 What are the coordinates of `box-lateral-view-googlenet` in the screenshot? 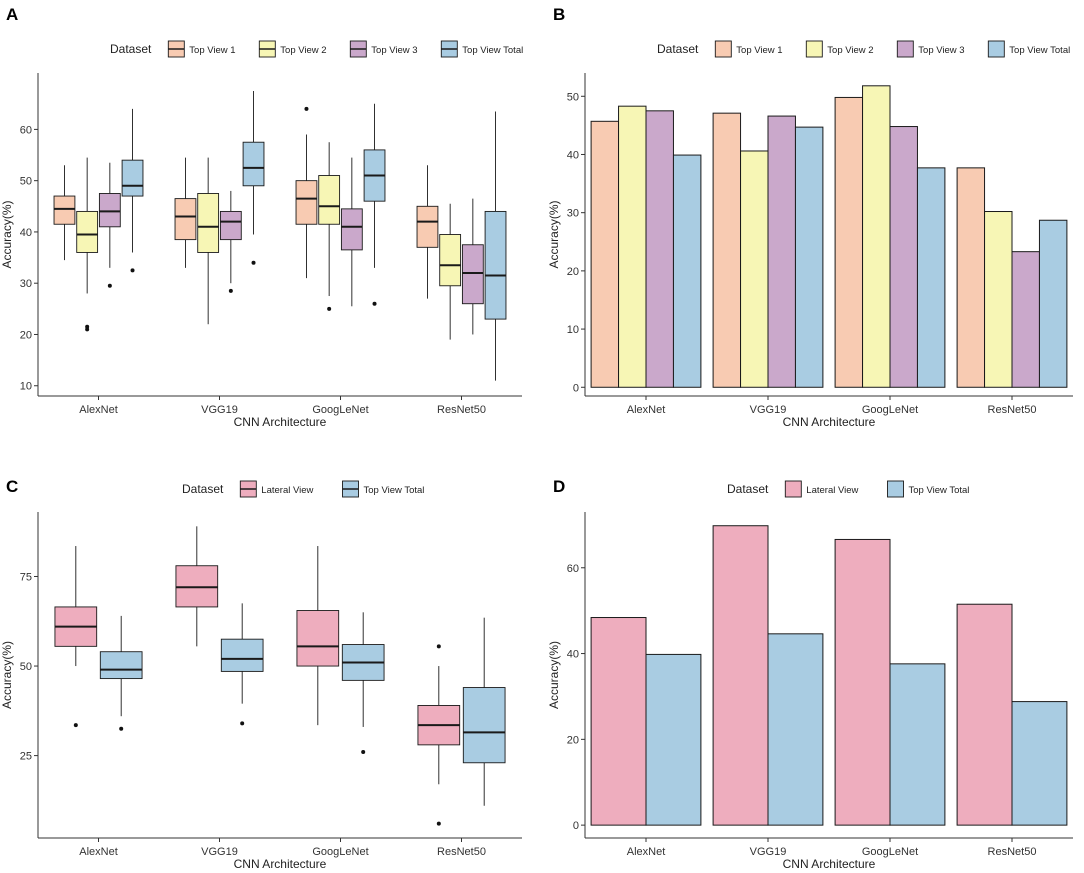 It's located at (318, 636).